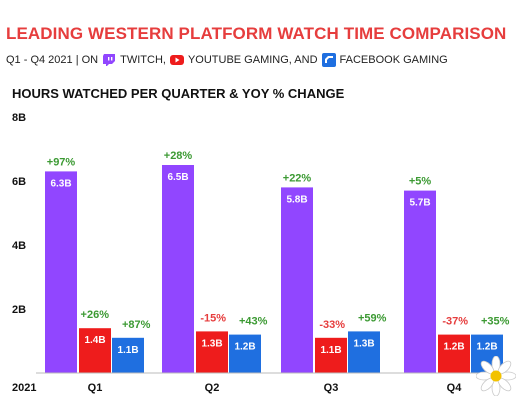 The image size is (518, 400). What do you see at coordinates (95, 315) in the screenshot?
I see `yoy-change-label: +26%` at bounding box center [95, 315].